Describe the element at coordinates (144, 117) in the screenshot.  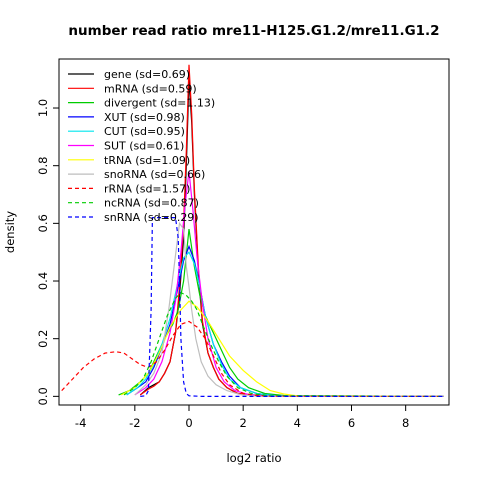
I see `legend-label: XUT (sd=0.98)` at that location.